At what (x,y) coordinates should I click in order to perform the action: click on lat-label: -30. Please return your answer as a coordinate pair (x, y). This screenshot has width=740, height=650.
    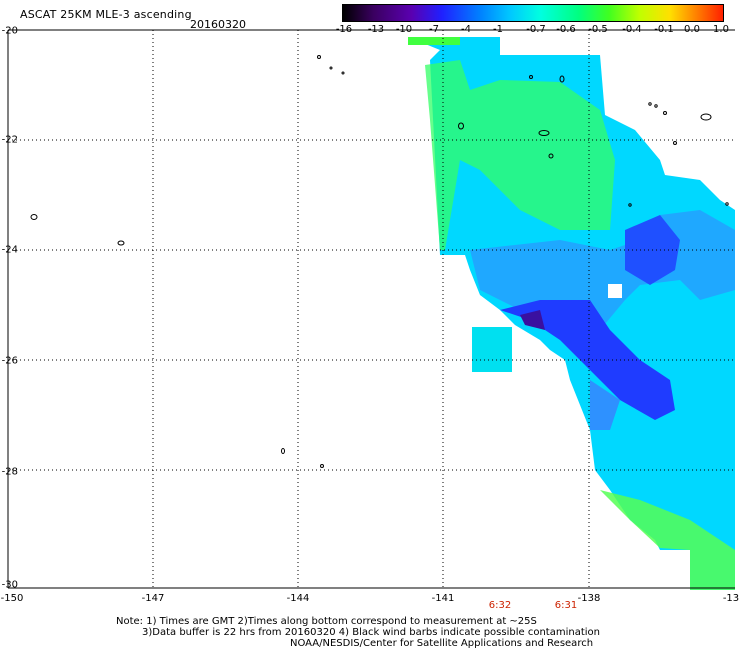
    Looking at the image, I should click on (9, 585).